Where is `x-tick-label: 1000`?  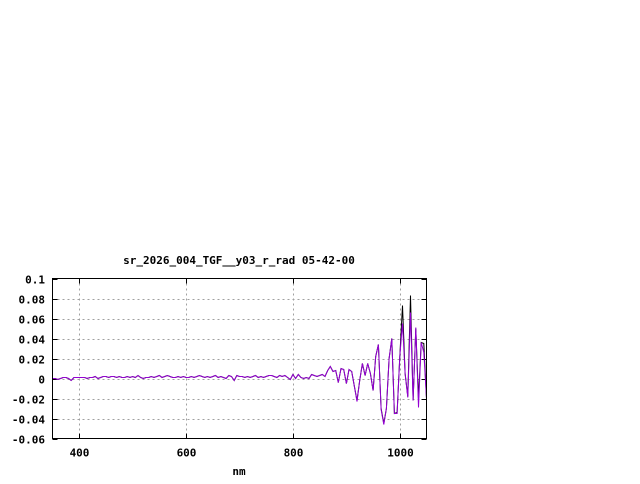 x-tick-label: 1000 is located at coordinates (400, 453).